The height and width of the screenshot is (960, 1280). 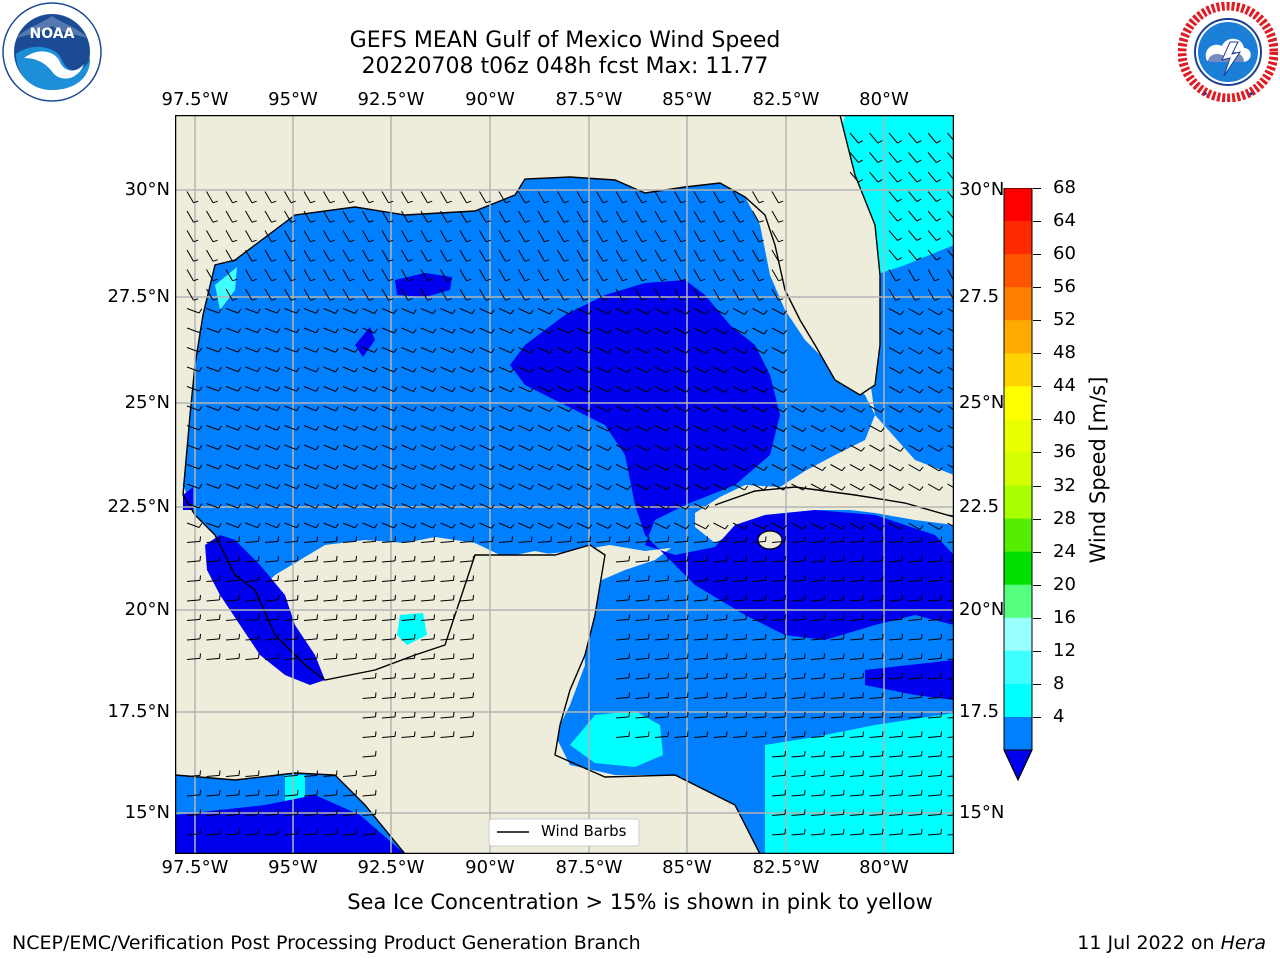 What do you see at coordinates (1037, 585) in the screenshot?
I see `colorbar-tick-mark` at bounding box center [1037, 585].